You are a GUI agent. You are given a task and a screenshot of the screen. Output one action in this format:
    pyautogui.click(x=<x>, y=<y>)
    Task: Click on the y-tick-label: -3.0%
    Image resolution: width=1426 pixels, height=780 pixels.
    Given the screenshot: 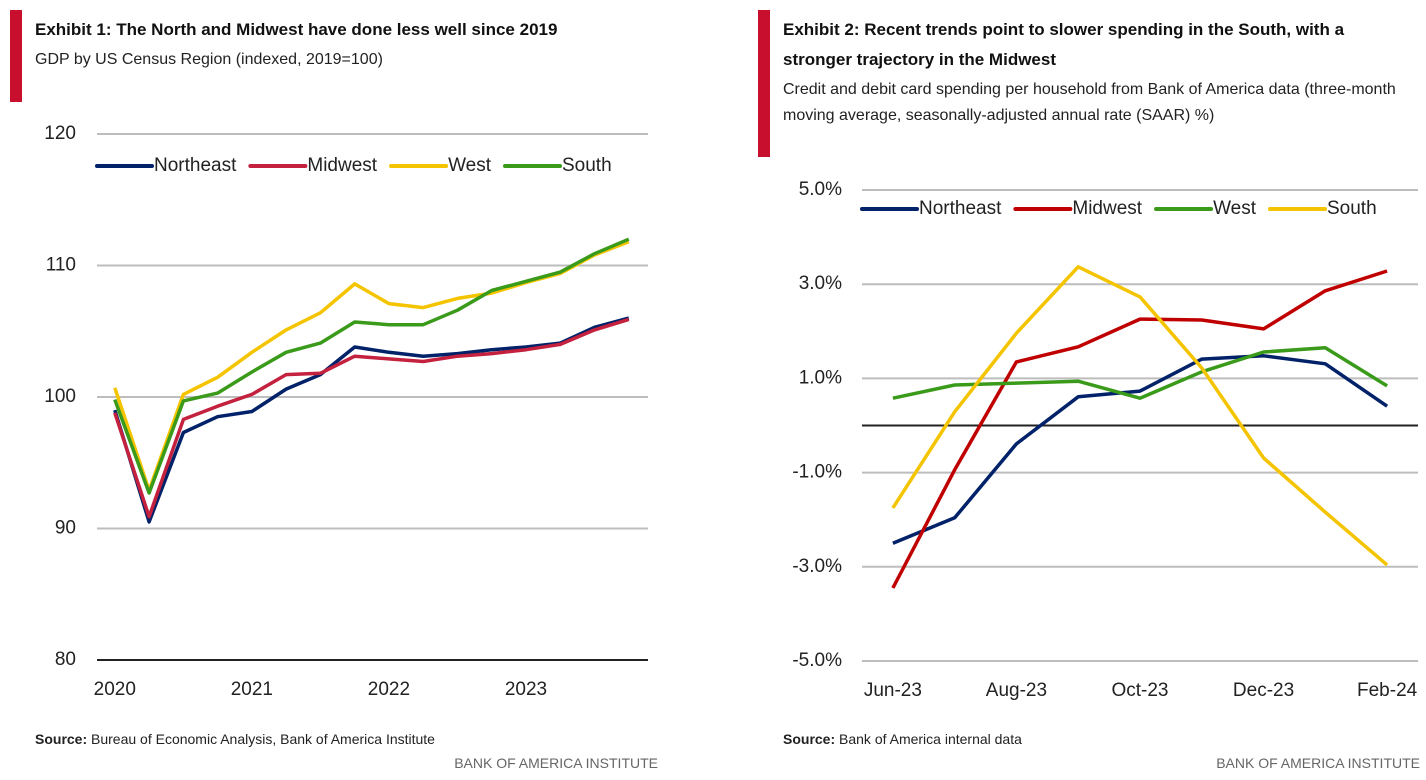 What is the action you would take?
    pyautogui.click(x=817, y=566)
    